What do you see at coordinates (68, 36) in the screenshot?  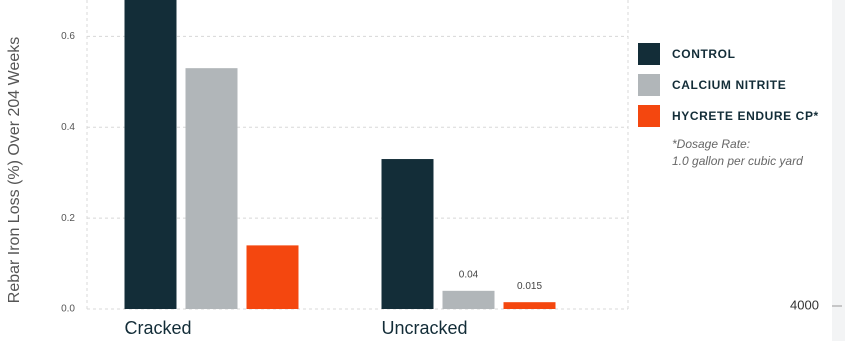 I see `y-tick-label: 0.6` at bounding box center [68, 36].